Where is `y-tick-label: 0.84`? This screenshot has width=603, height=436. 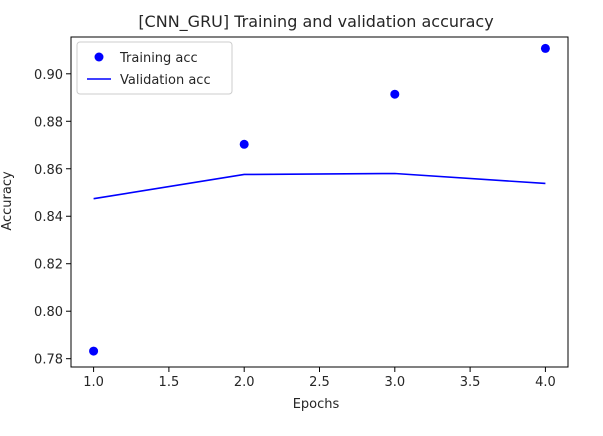
y-tick-label: 0.84 is located at coordinates (48, 217).